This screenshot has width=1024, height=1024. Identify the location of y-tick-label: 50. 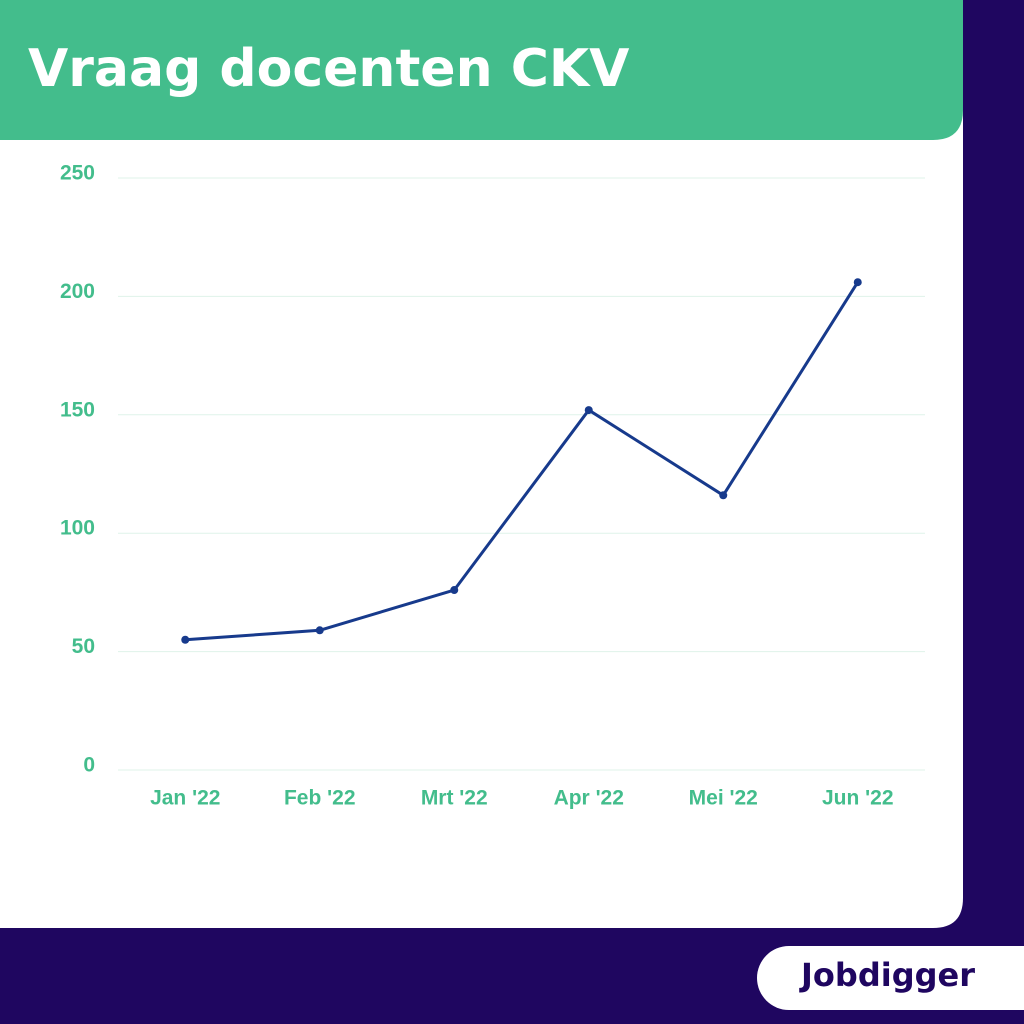
(83, 646).